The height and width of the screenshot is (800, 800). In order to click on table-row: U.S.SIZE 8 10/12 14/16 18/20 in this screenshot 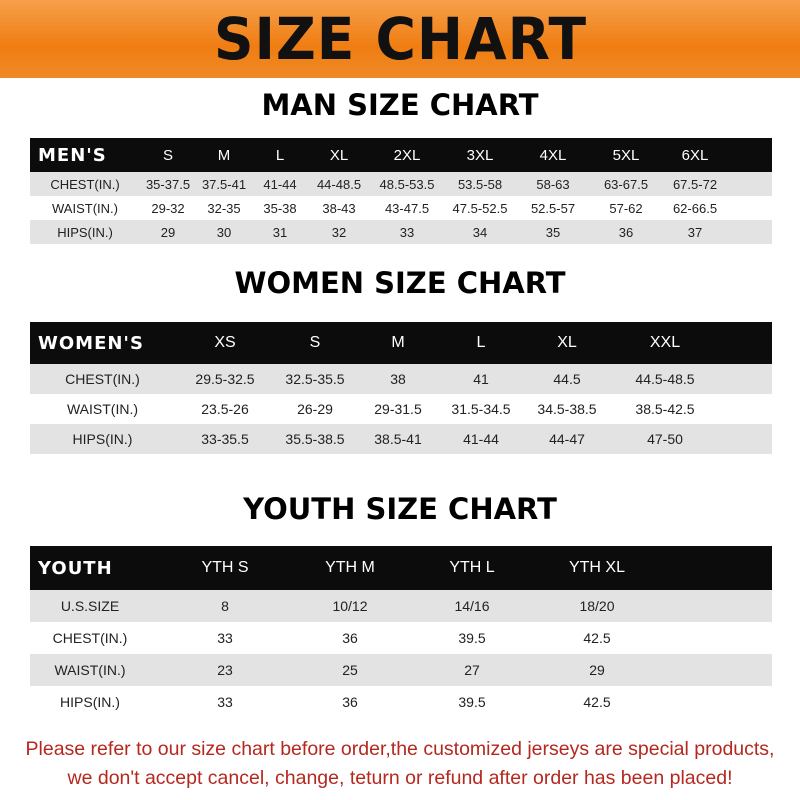, I will do `click(401, 606)`.